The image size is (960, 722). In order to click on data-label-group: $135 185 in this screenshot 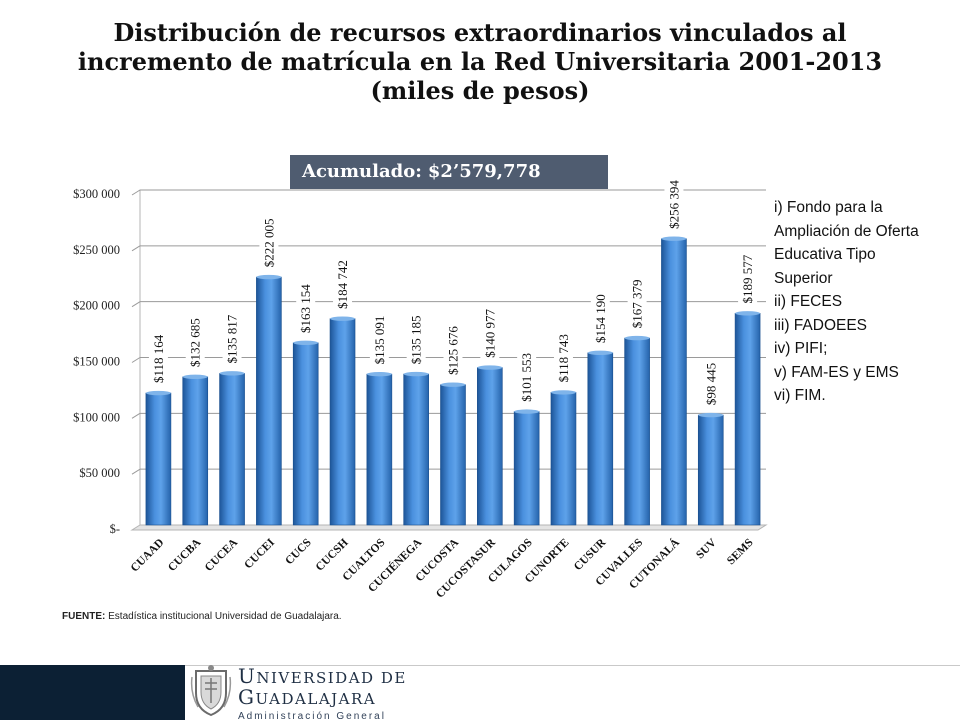, I will do `click(416, 340)`.